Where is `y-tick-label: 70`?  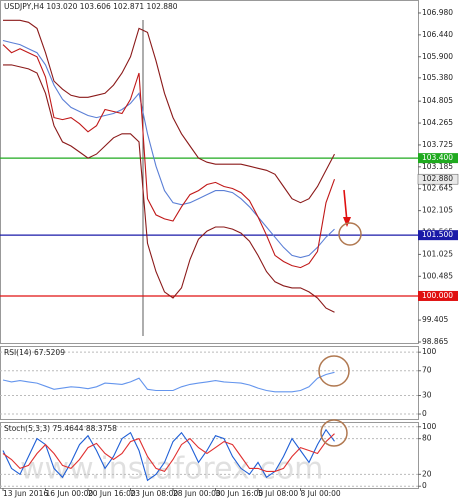
y-tick-label: 70 is located at coordinates (427, 370).